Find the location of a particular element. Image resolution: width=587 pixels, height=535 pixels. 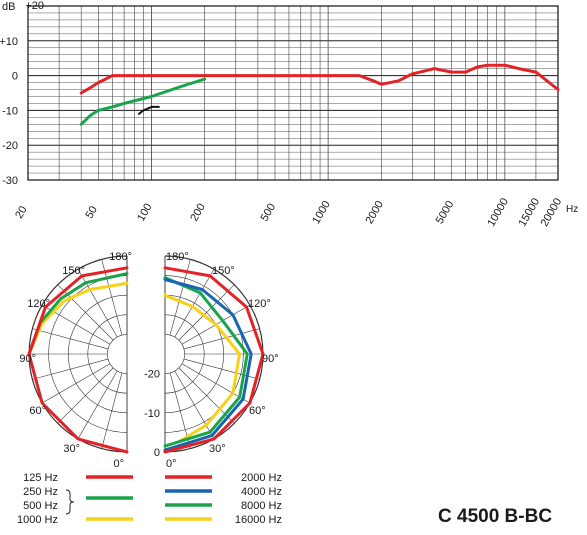

x-tick-label: 2000 is located at coordinates (374, 212).